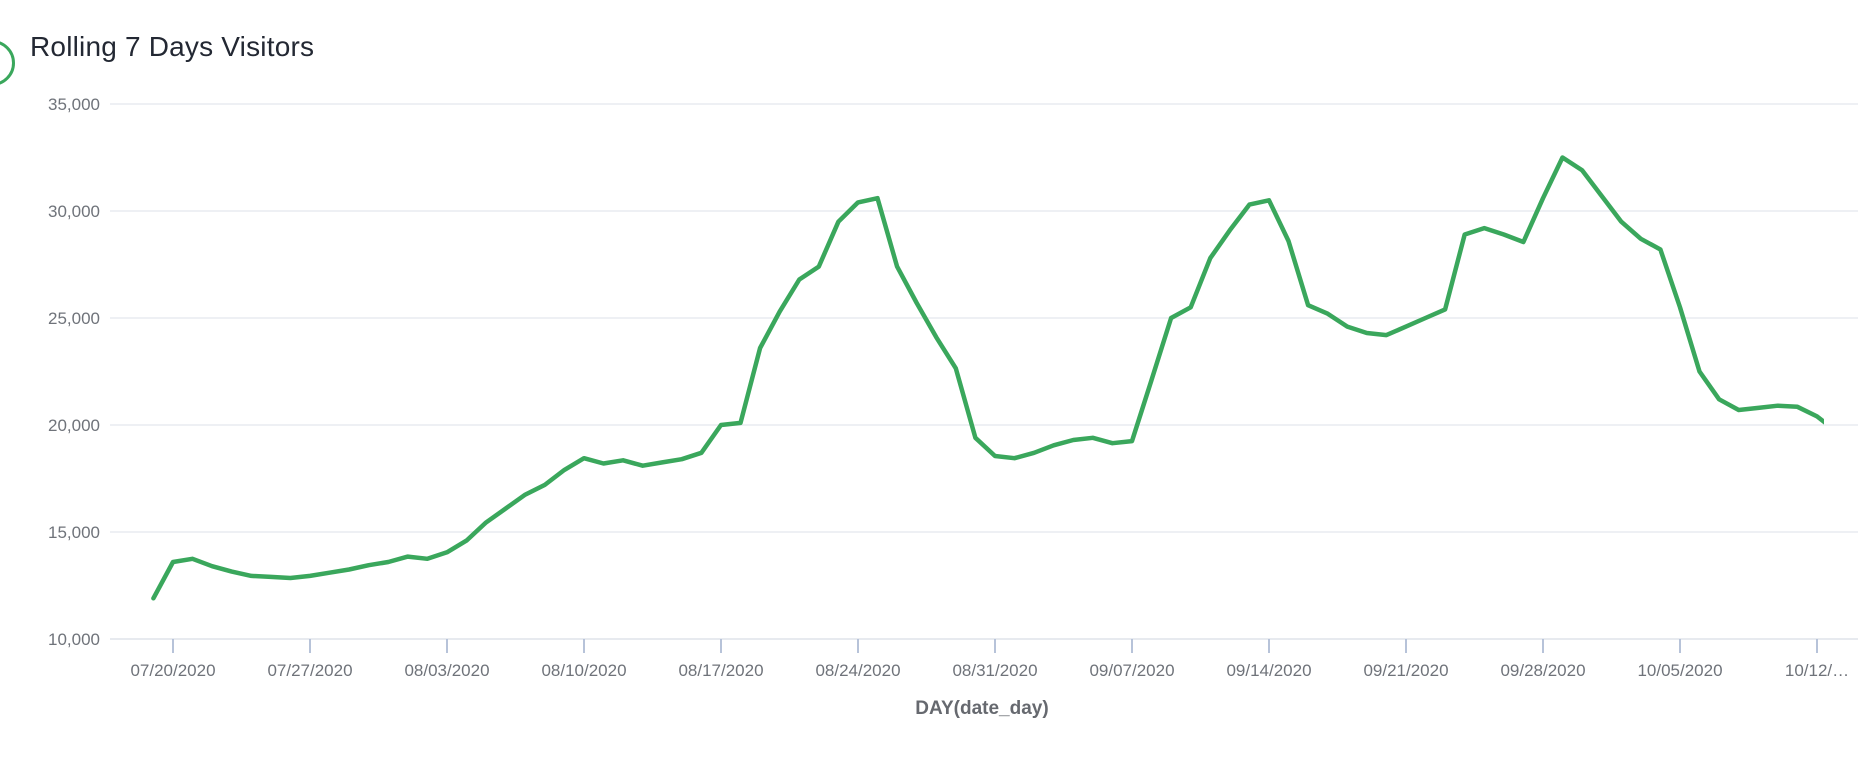 The image size is (1870, 760). Describe the element at coordinates (74, 532) in the screenshot. I see `y-axis-tick-label: 15,000` at that location.